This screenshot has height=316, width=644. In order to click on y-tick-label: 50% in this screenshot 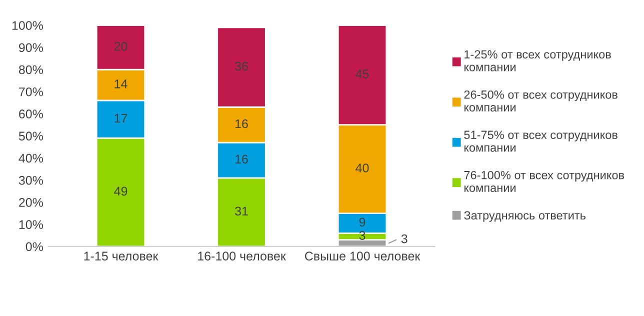, I will do `click(30, 136)`.